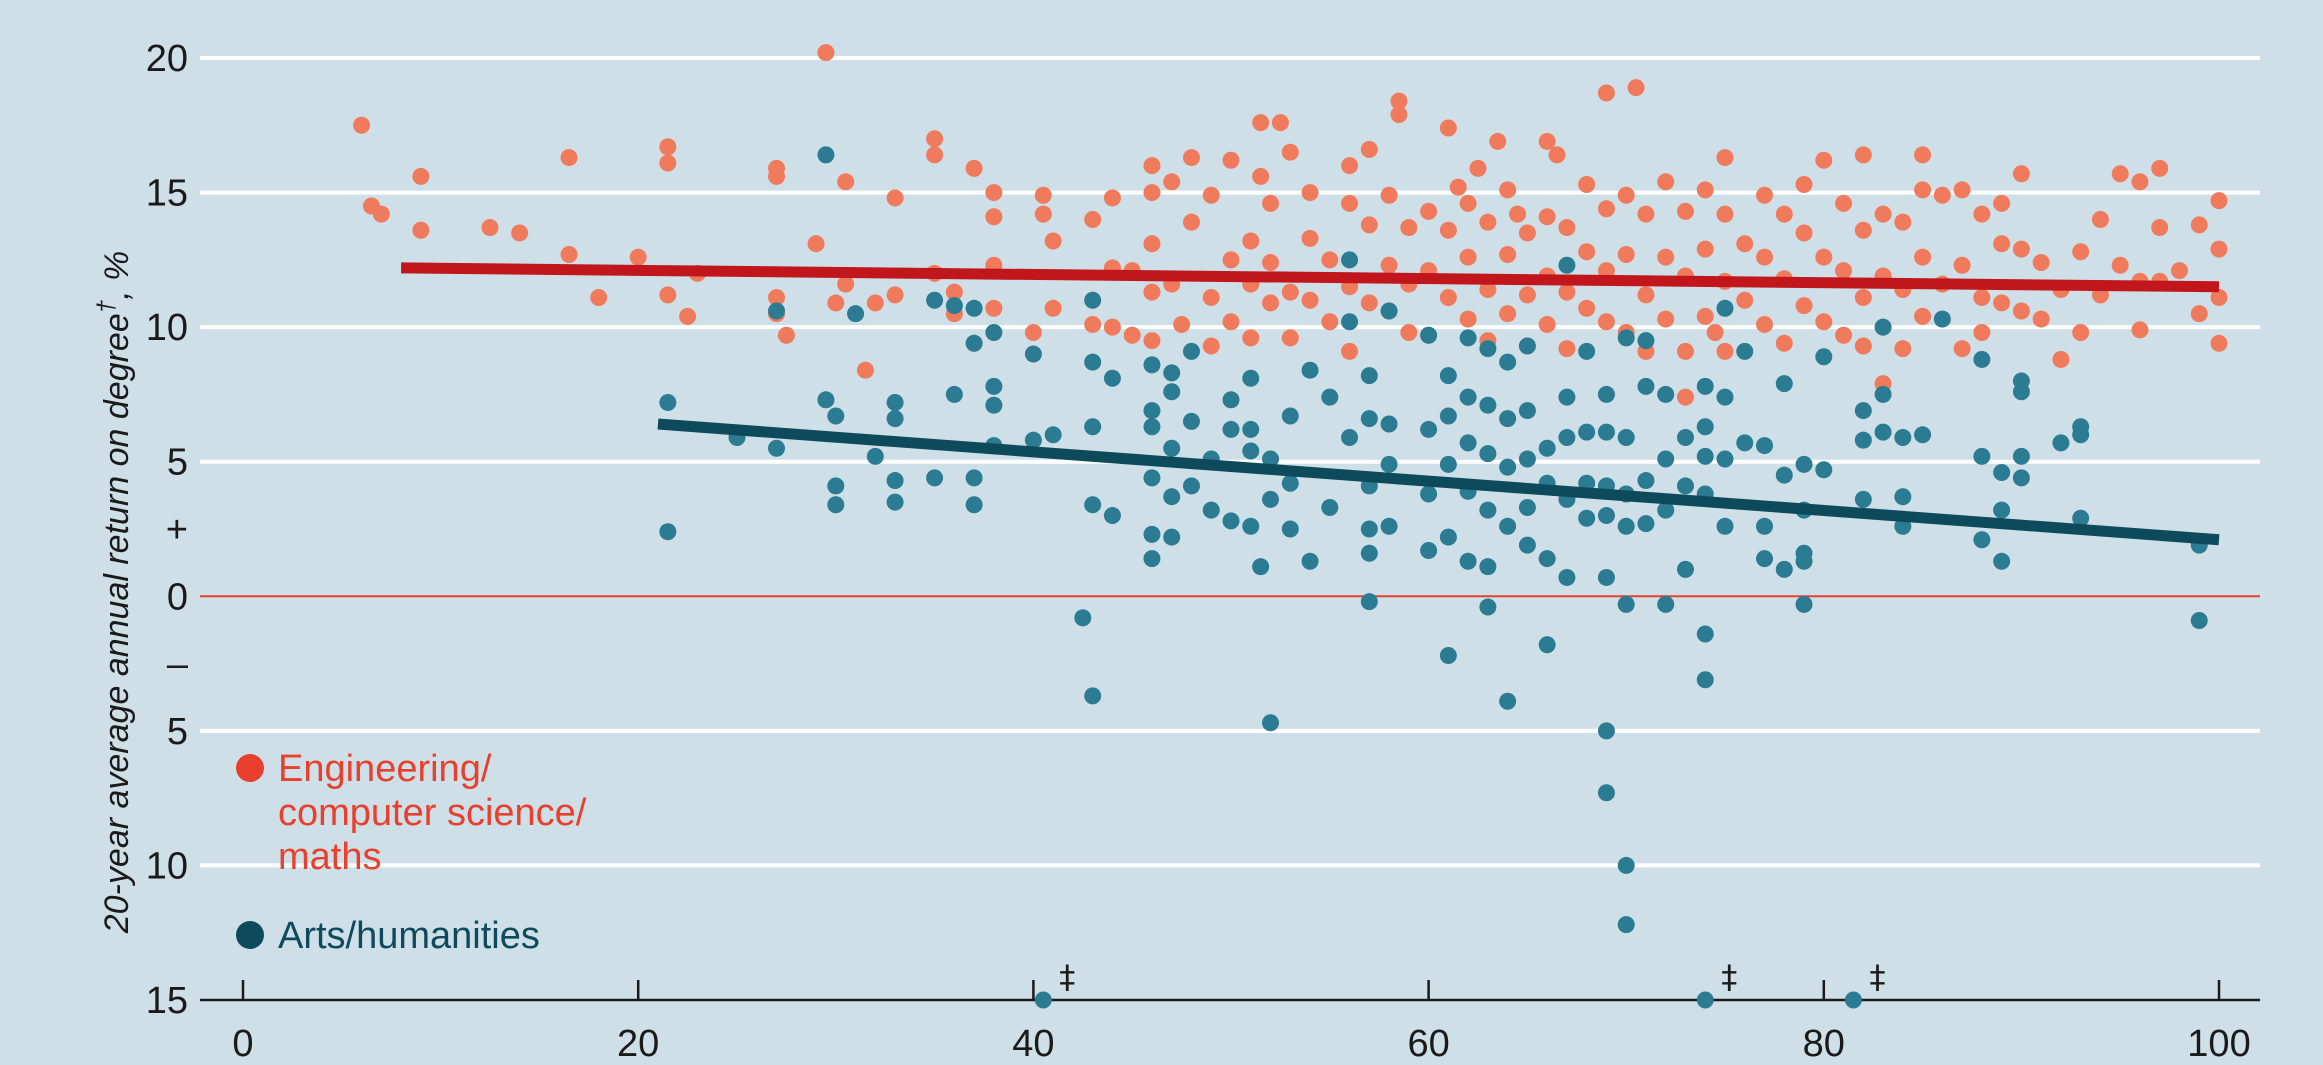 The width and height of the screenshot is (2323, 1065). I want to click on clipped-marker: ‡, so click(1729, 977).